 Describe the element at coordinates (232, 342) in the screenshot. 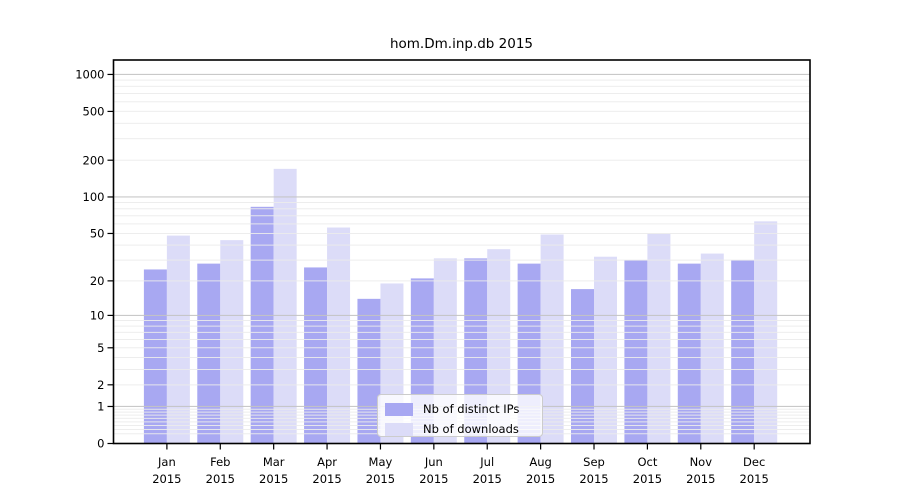

I see `bar-feb-downloads` at that location.